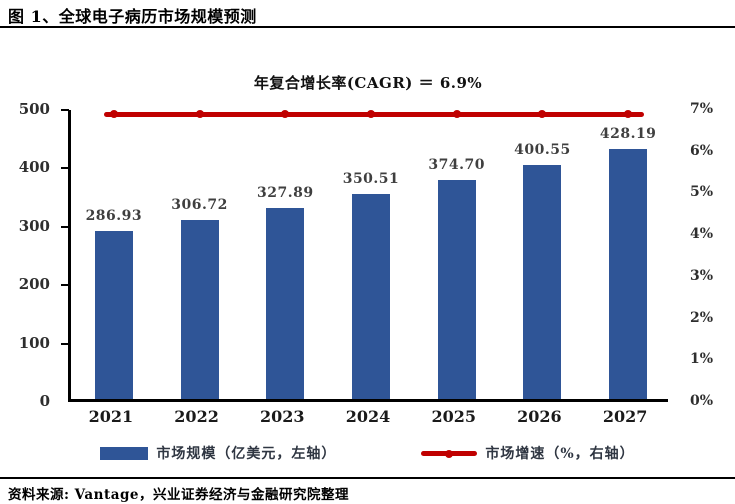 This screenshot has width=735, height=504. What do you see at coordinates (246, 454) in the screenshot?
I see `legend-label-market-size: 市场规模（亿美元，左轴）` at bounding box center [246, 454].